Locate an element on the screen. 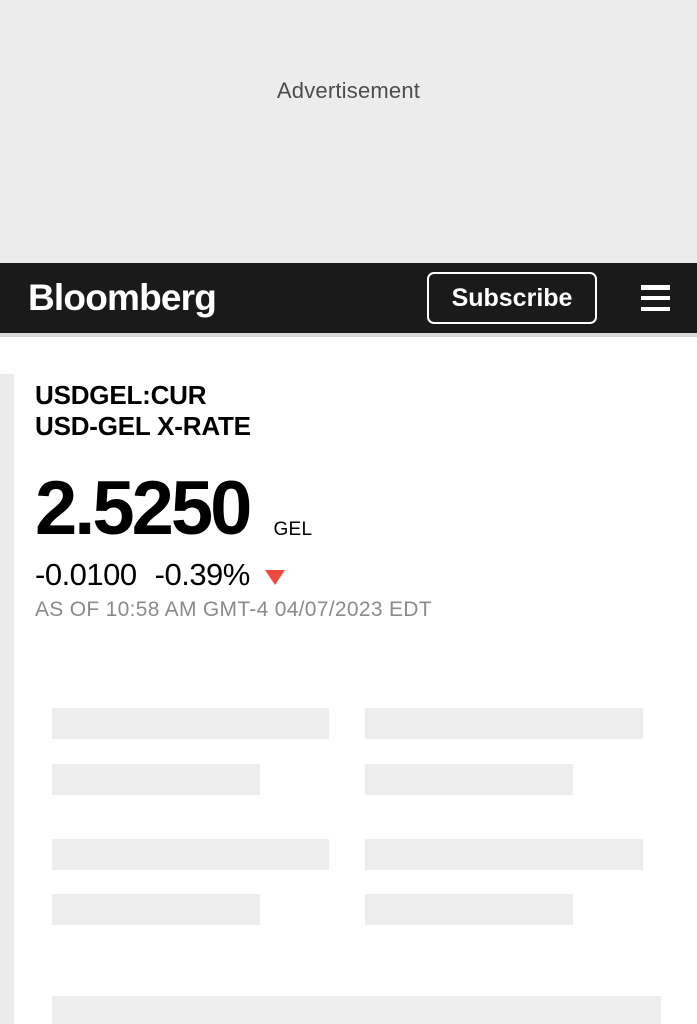 This screenshot has height=1024, width=697. price-value: 2.5250 is located at coordinates (143, 508).